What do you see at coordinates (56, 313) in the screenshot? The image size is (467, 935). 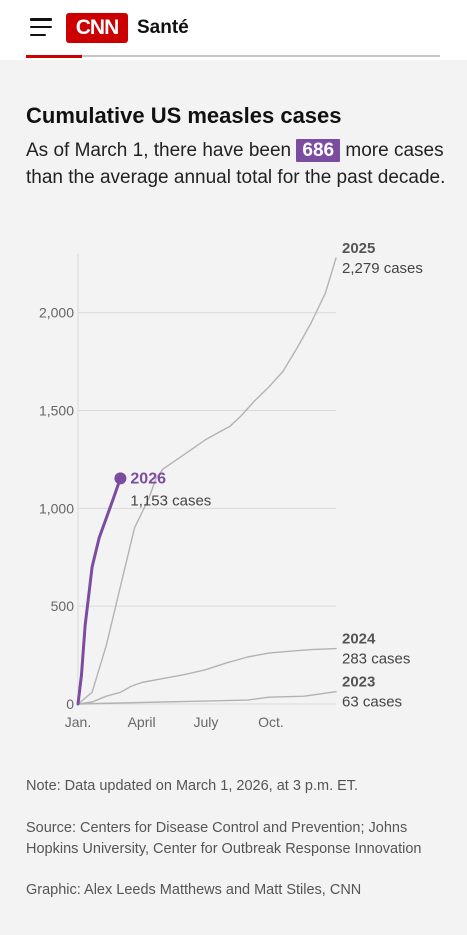 I see `y-tick-label: 2,000` at bounding box center [56, 313].